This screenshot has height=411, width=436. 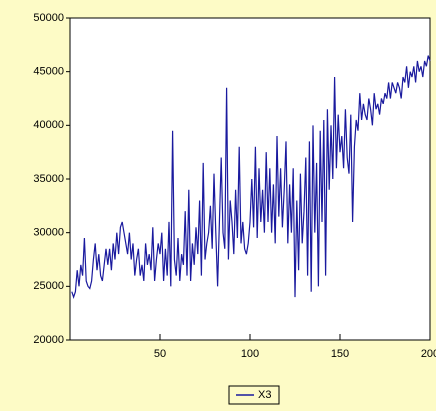 What do you see at coordinates (48, 286) in the screenshot?
I see `y-tick-label: 25000` at bounding box center [48, 286].